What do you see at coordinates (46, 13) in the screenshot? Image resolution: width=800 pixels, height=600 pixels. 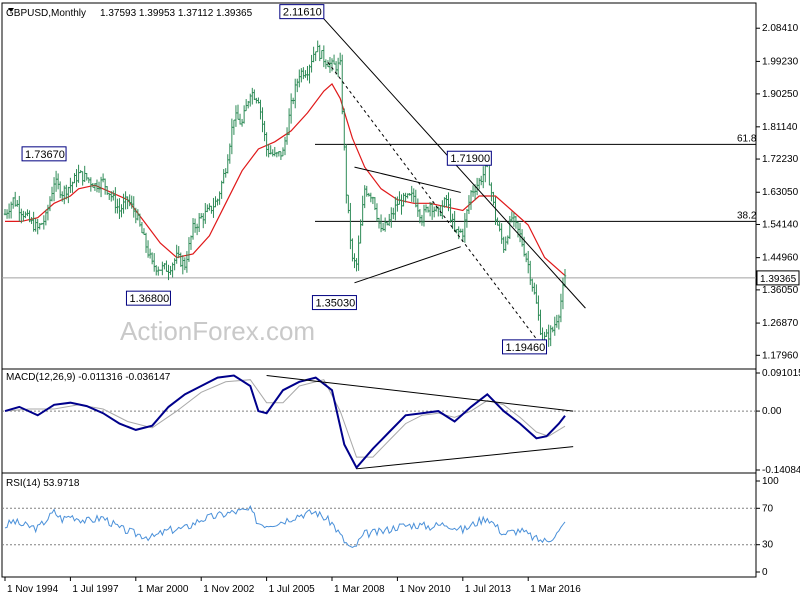 I see `price-title: GBPUSD,Monthly` at bounding box center [46, 13].